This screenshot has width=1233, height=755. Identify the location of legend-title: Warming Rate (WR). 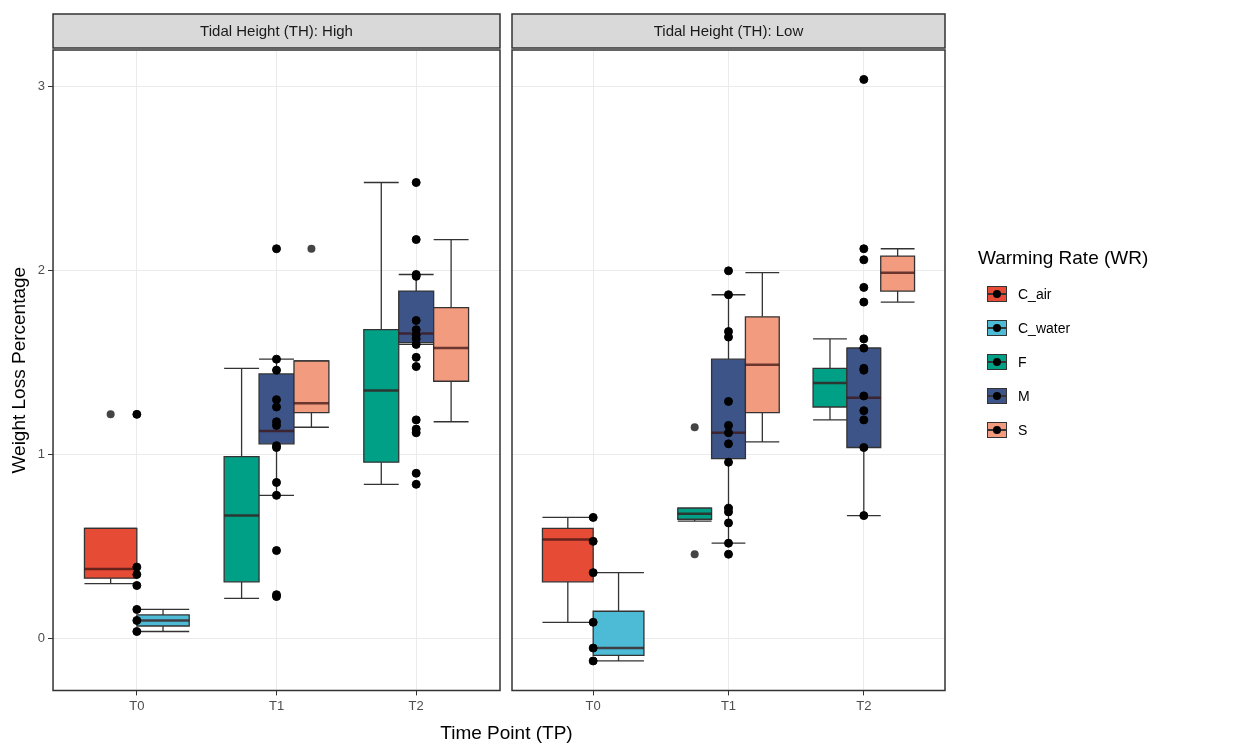
(1063, 258).